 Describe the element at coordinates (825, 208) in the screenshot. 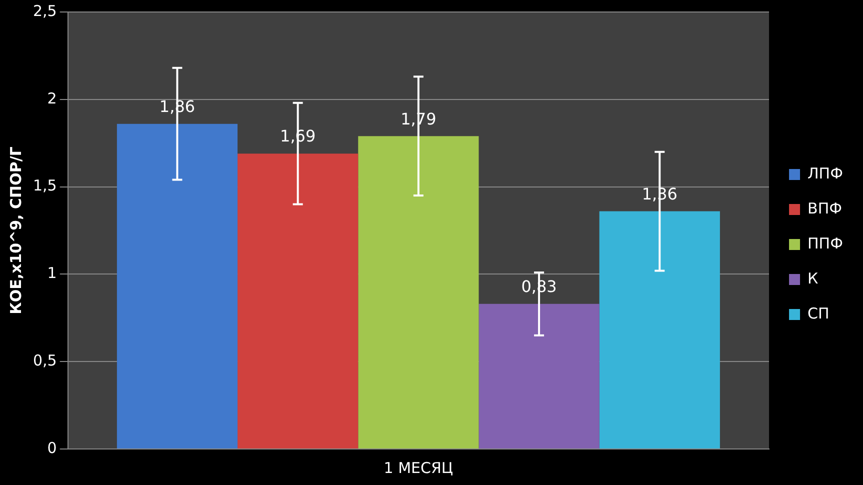

I see `legend-label: ВПФ` at that location.